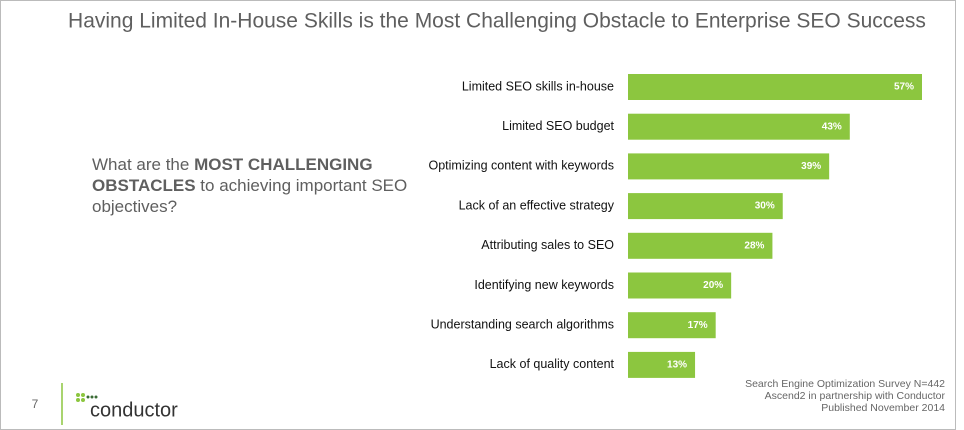 The image size is (964, 430). I want to click on value-label: 17%, so click(698, 325).